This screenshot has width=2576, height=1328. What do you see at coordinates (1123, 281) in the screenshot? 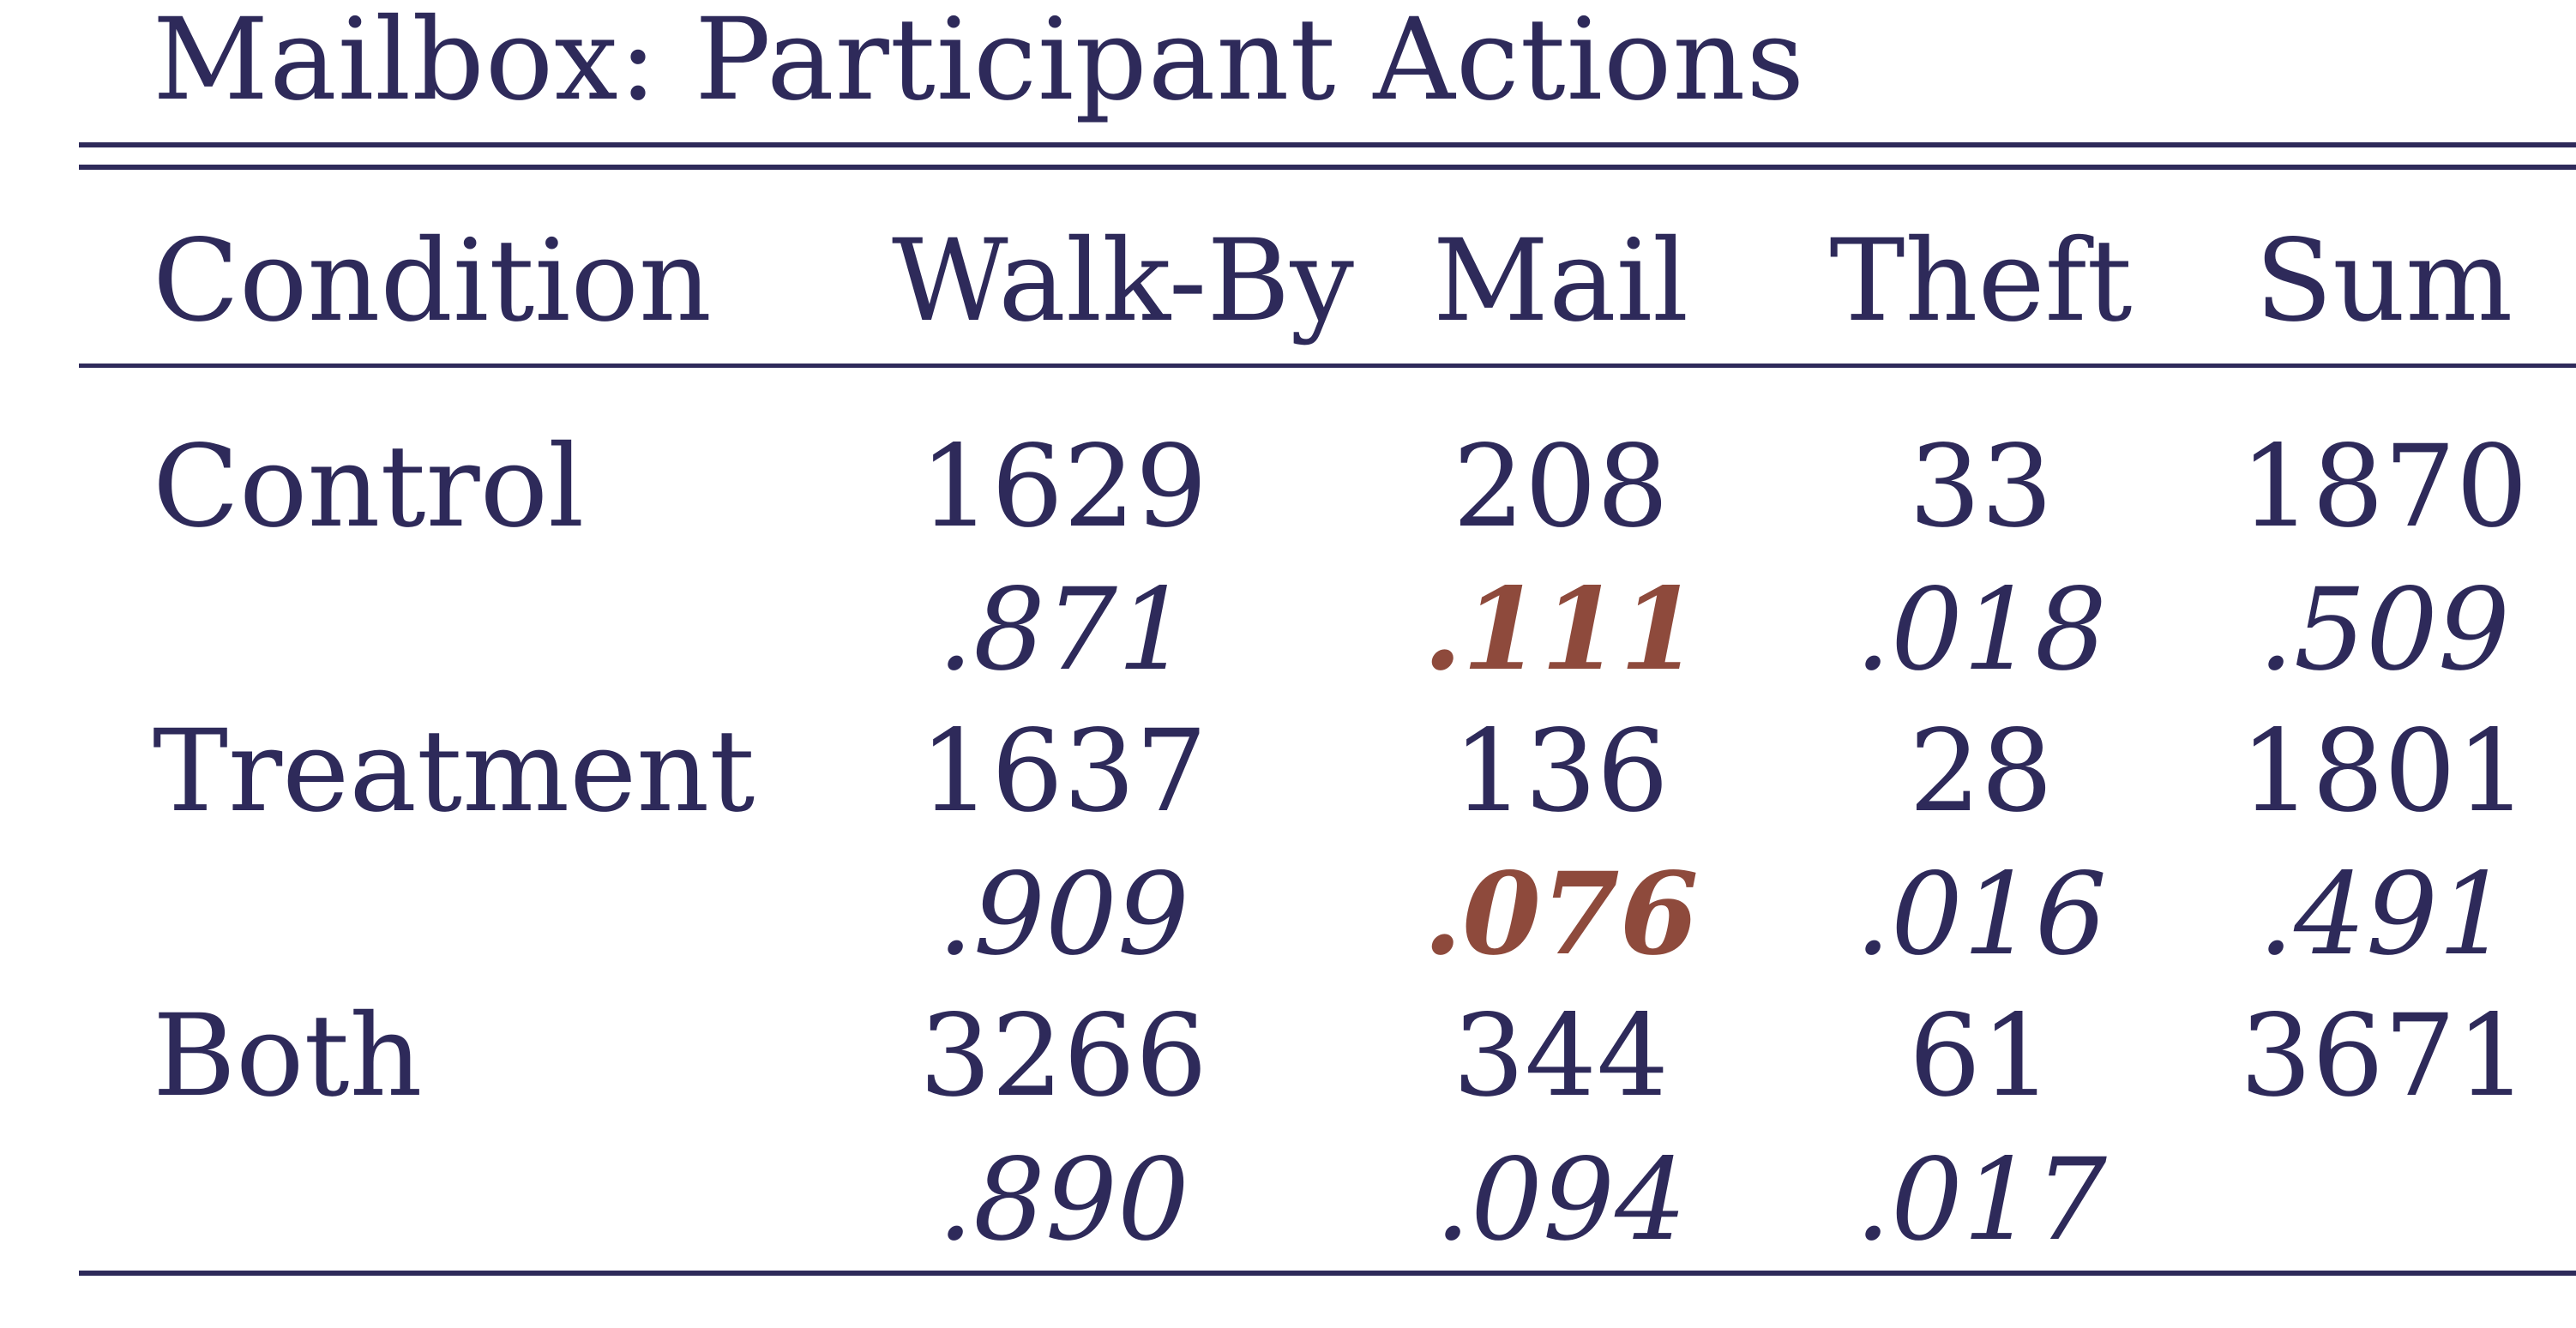
I see `header-walk-by: Walk-By` at bounding box center [1123, 281].